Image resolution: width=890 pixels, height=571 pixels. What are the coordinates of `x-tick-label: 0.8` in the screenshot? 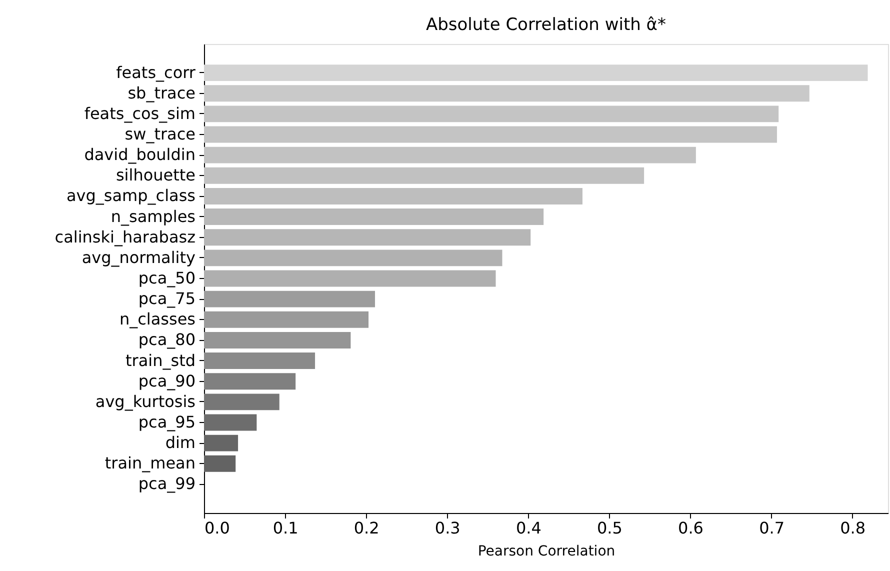 It's located at (853, 528).